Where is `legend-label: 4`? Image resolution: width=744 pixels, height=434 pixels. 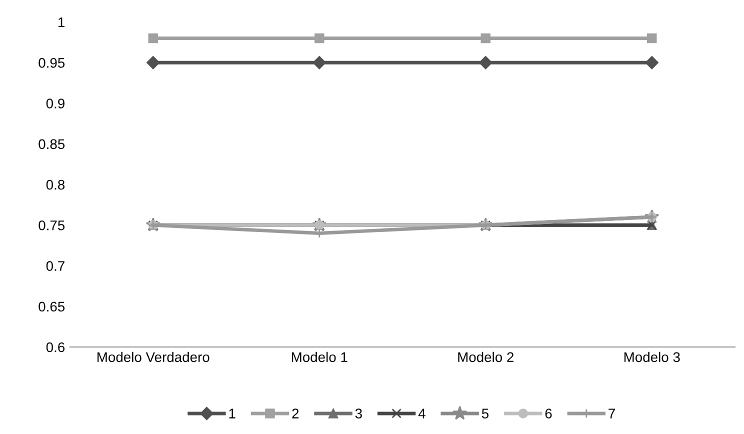 legend-label: 4 is located at coordinates (422, 413).